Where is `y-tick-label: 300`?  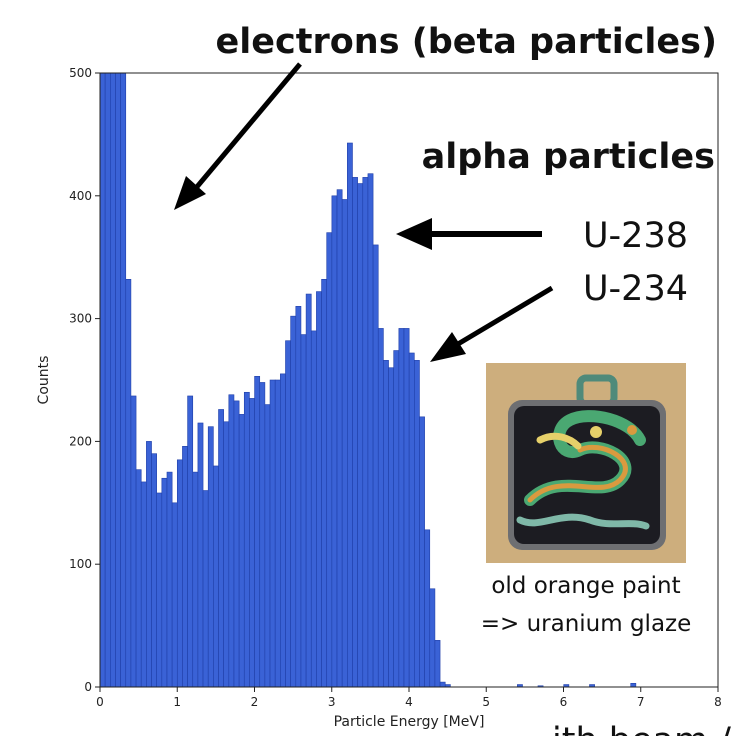
y-tick-label: 300 is located at coordinates (80, 319).